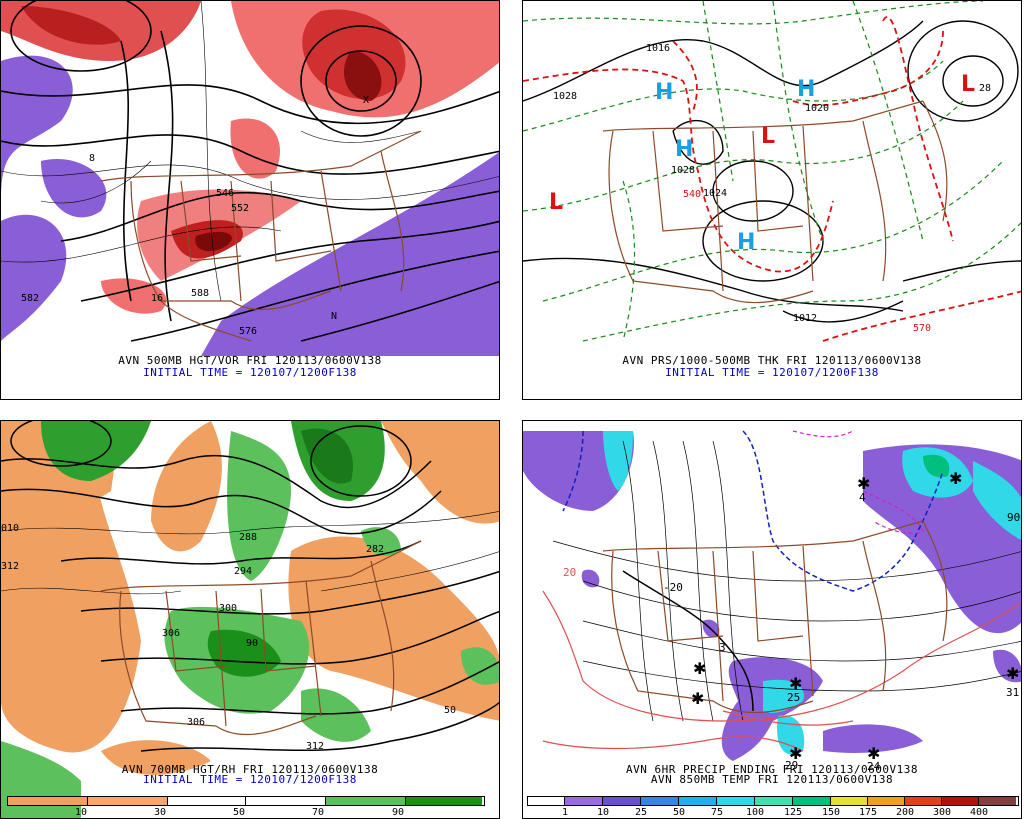  Describe the element at coordinates (250, 769) in the screenshot. I see `caption-product: AVN 700MB HGT/RH FRI 120113/0600V138` at that location.